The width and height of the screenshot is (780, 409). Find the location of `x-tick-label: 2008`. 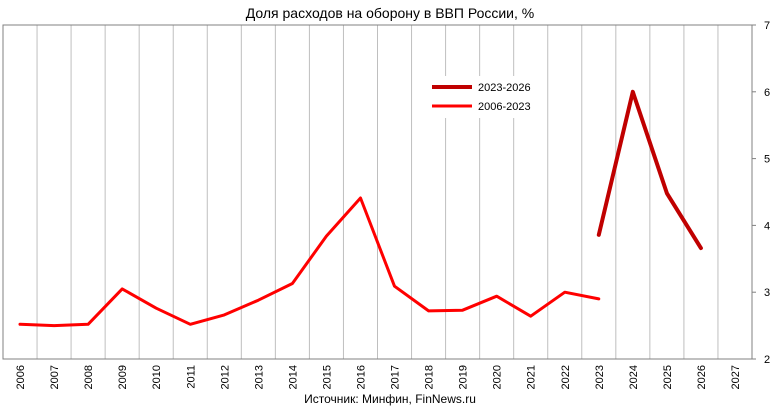

x-tick-label: 2008 is located at coordinates (89, 377).